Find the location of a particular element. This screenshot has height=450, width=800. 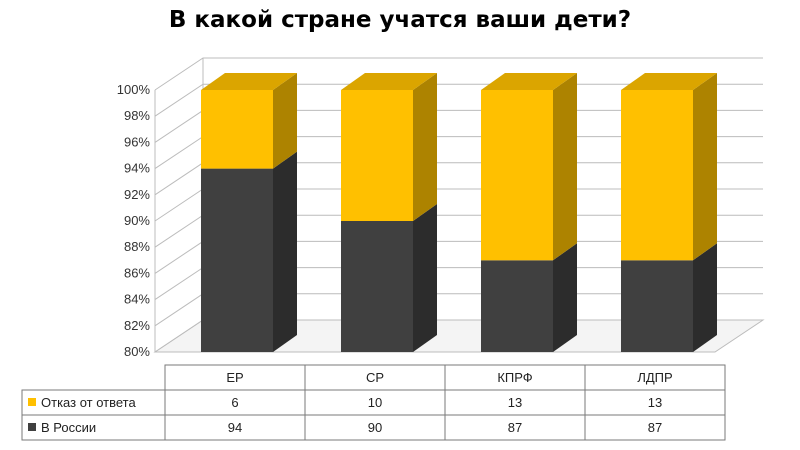

y-tick-label: 100% is located at coordinates (134, 89).